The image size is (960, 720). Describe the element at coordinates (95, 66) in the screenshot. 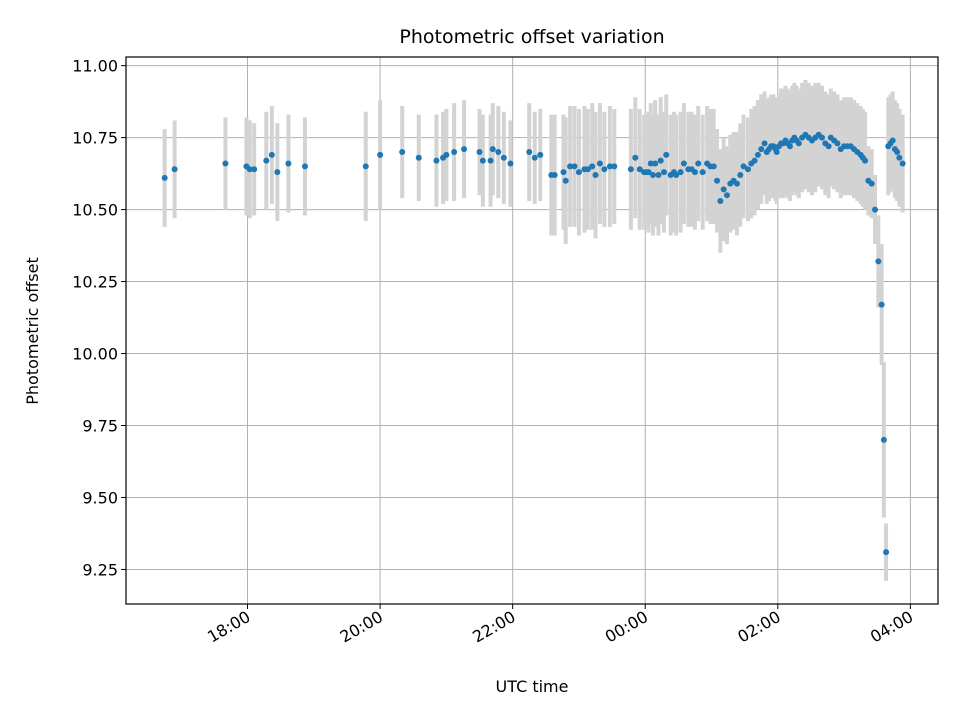

I see `y-tick-label: 11.00` at that location.